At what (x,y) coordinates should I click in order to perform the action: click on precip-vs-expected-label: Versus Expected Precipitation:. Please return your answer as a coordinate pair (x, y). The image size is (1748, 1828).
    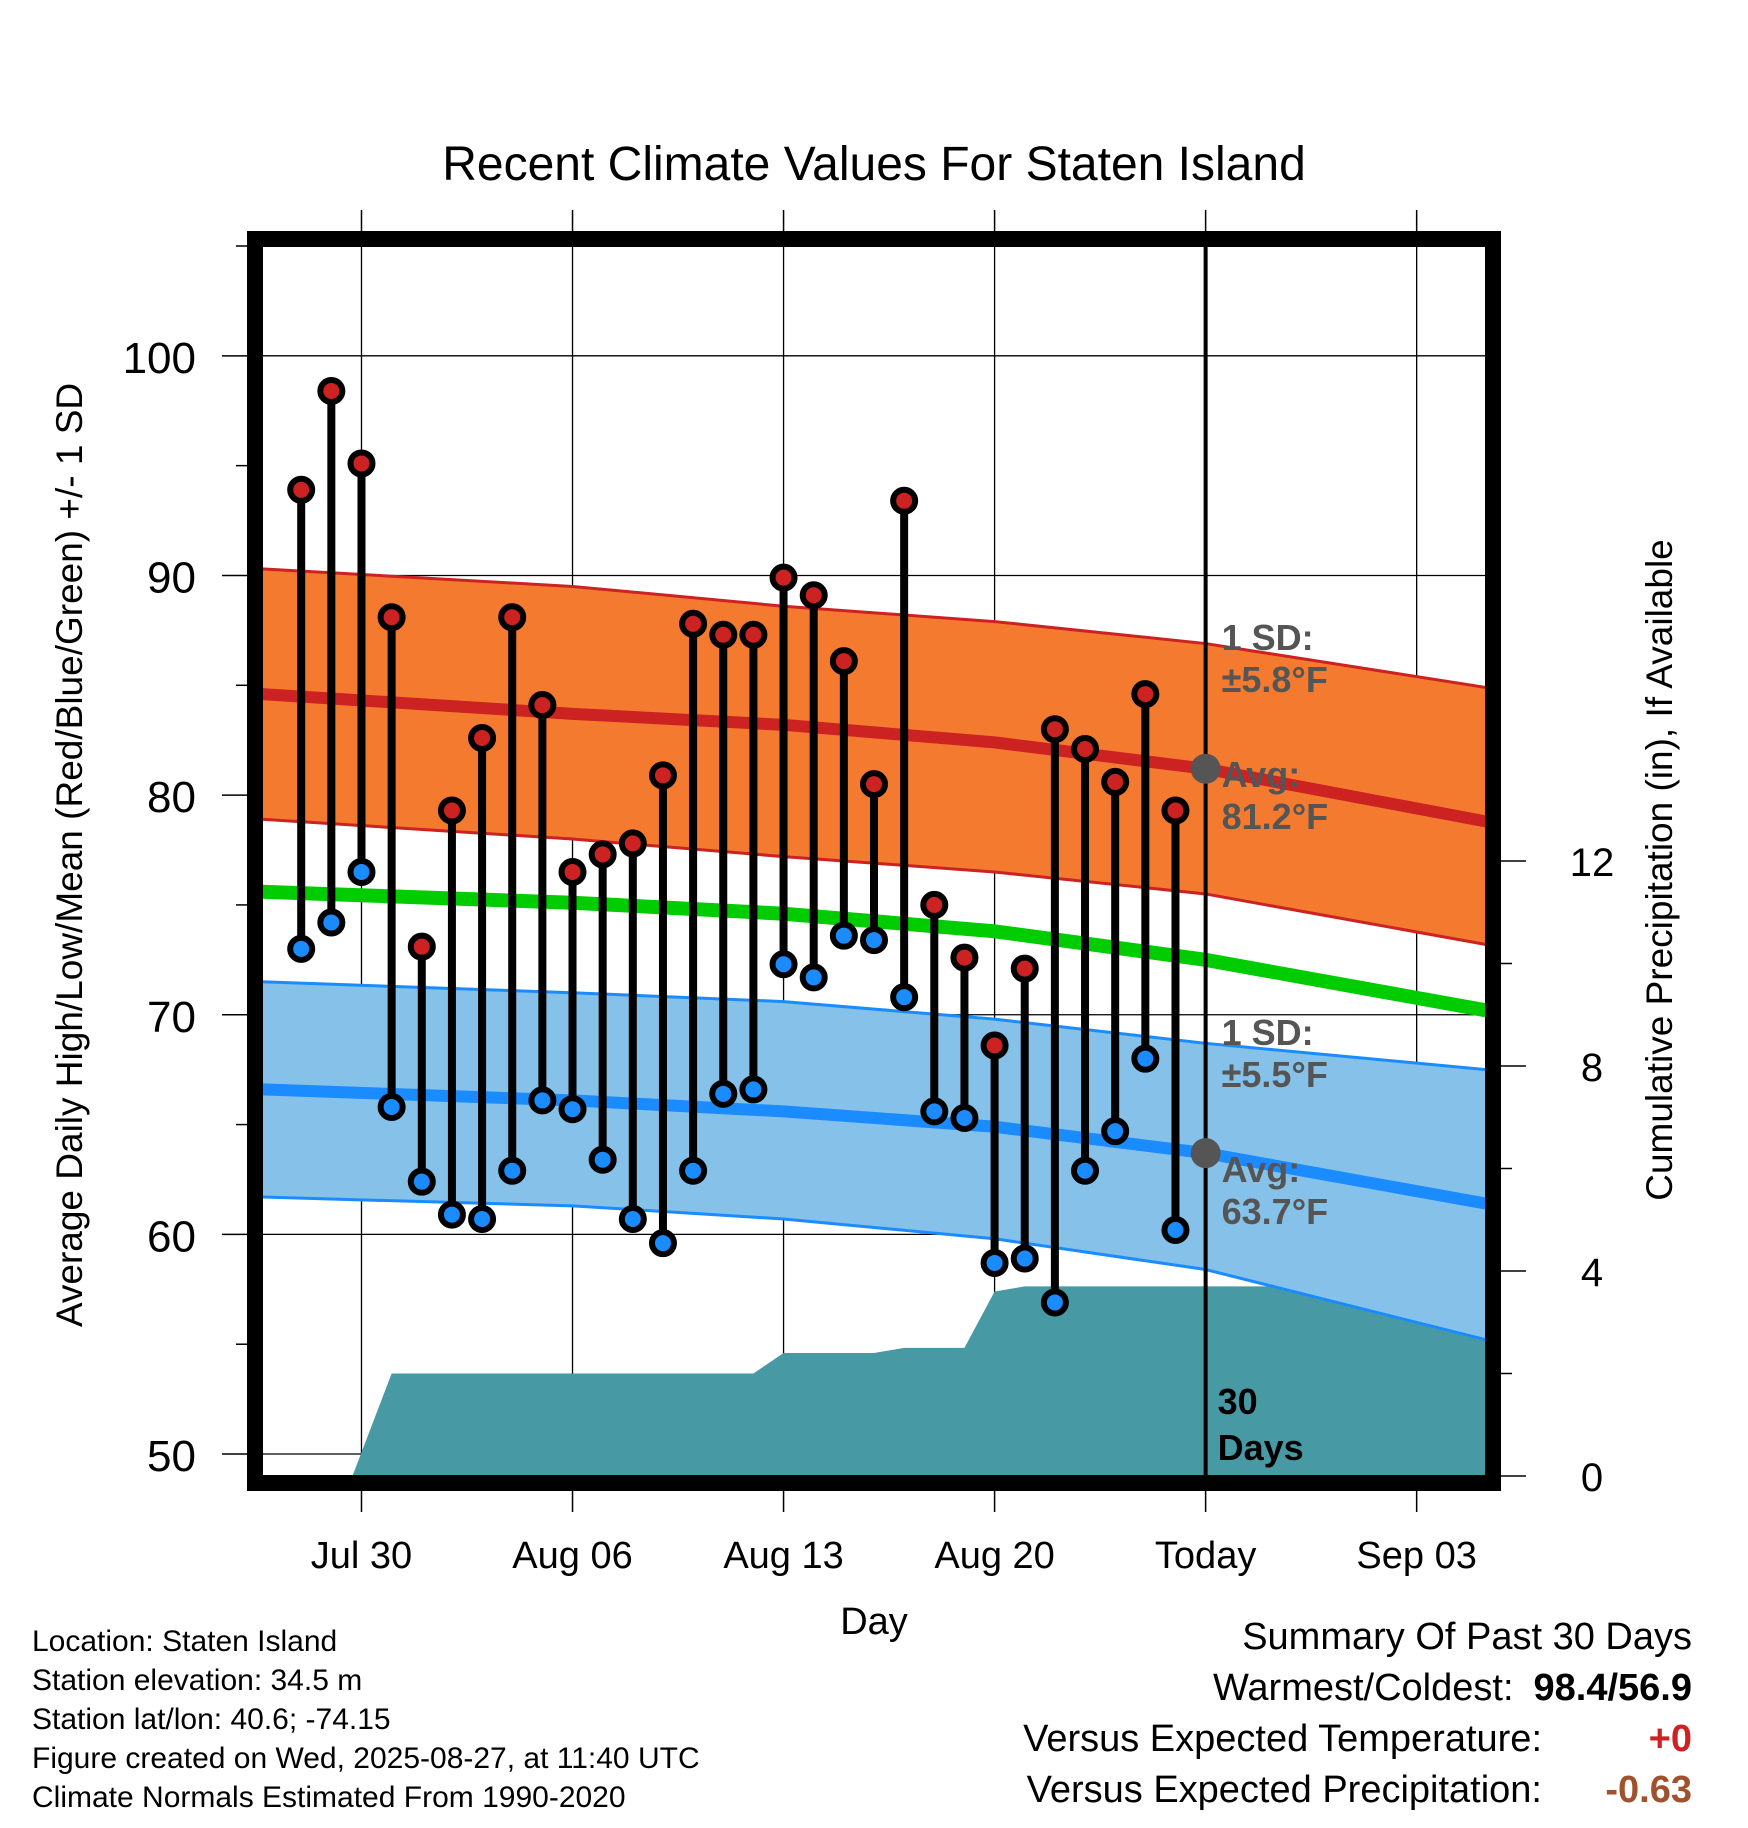
    Looking at the image, I should click on (1284, 1790).